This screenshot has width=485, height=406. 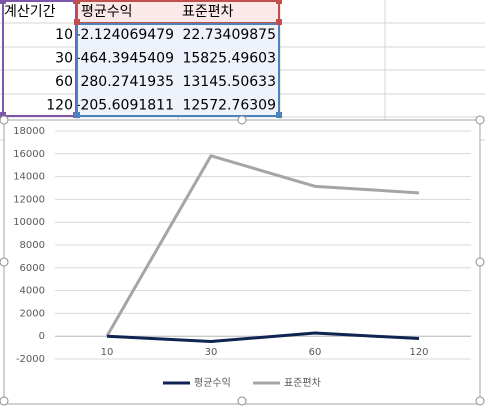 What do you see at coordinates (64, 59) in the screenshot?
I see `cell: 30` at bounding box center [64, 59].